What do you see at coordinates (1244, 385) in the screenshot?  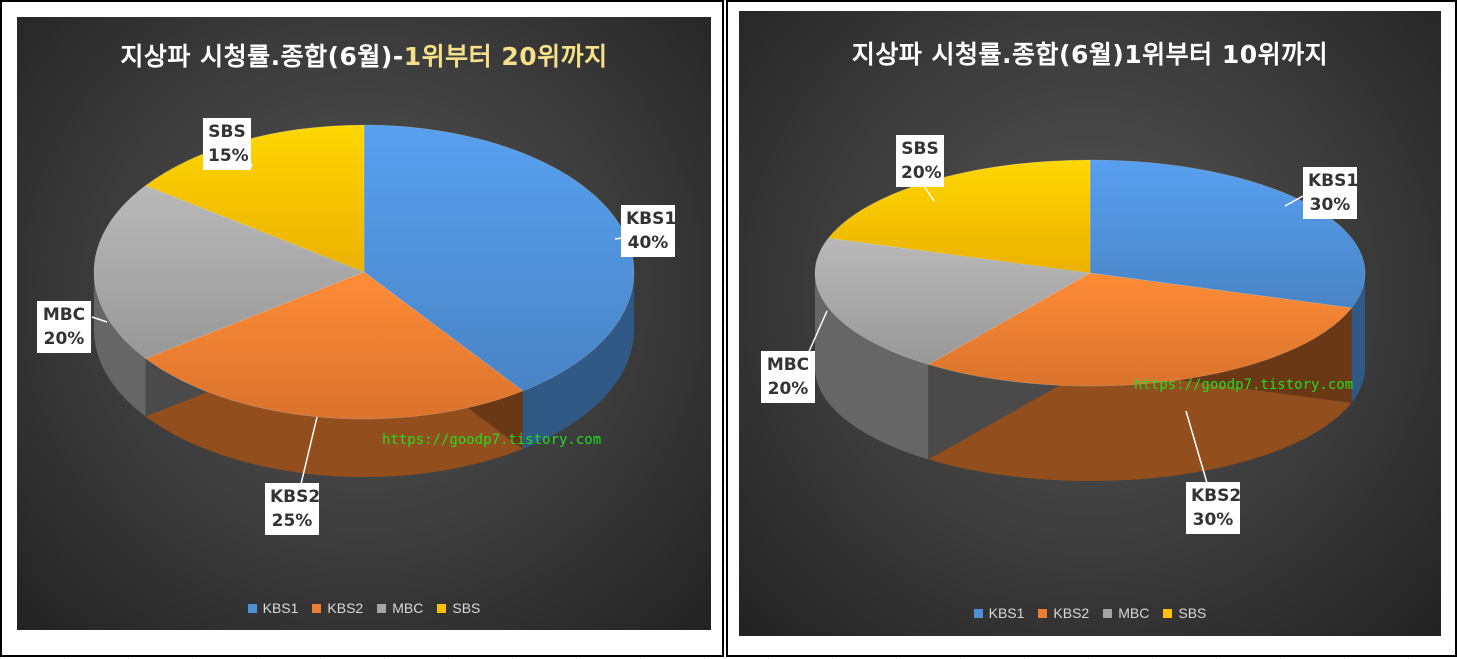 I see `right-watermark: https://goodp7.tistory.com` at bounding box center [1244, 385].